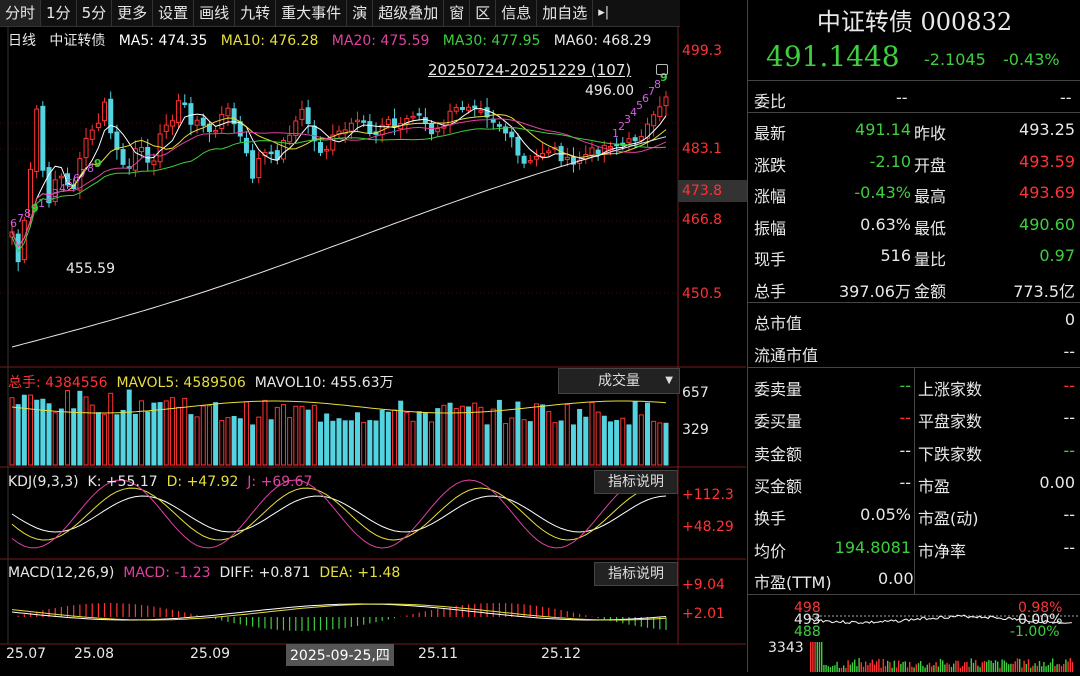 The image size is (1080, 676). What do you see at coordinates (160, 482) in the screenshot?
I see `kdj-legend: KDJ(9,3,3) K: +55.17 D: +47.92 J: +69.67` at bounding box center [160, 482].